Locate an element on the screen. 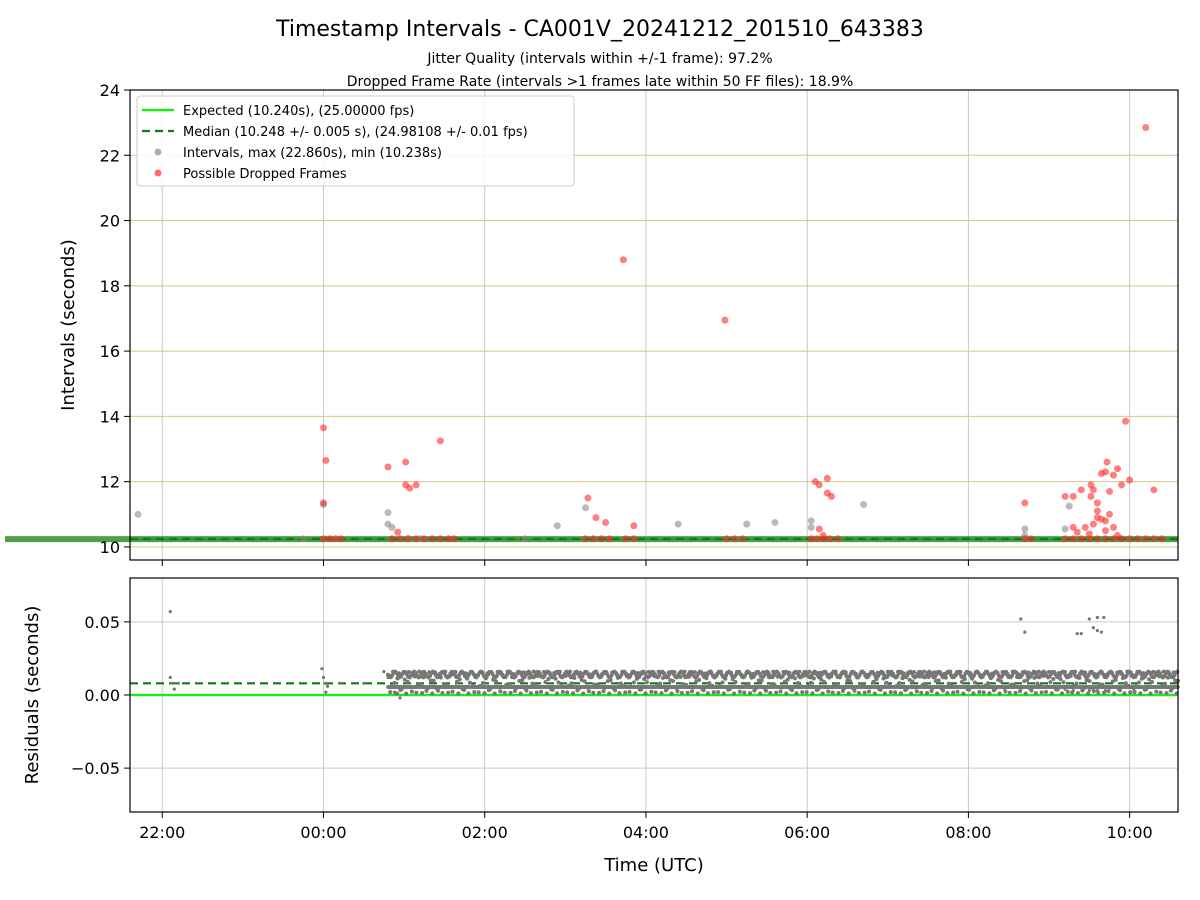  y-axis-label: Residuals (seconds) is located at coordinates (32, 695).